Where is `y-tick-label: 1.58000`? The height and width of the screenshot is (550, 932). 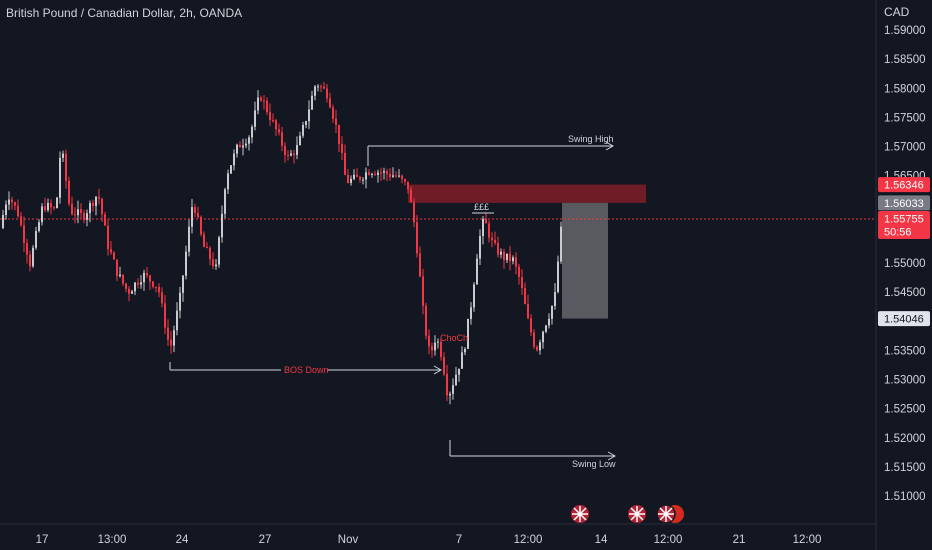
y-tick-label: 1.58000 is located at coordinates (905, 89).